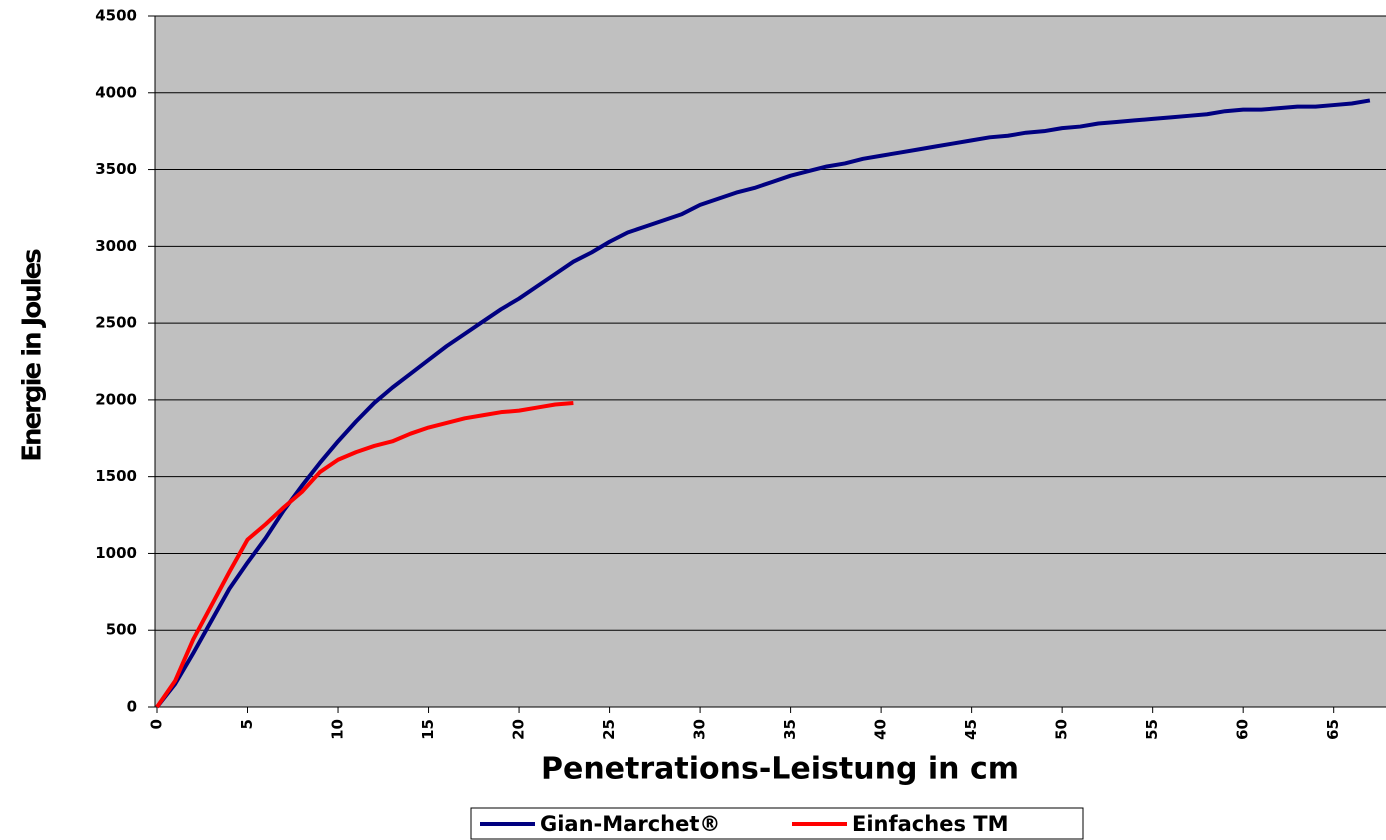 This screenshot has height=840, width=1386. Describe the element at coordinates (790, 729) in the screenshot. I see `x-tick-label: 35` at that location.